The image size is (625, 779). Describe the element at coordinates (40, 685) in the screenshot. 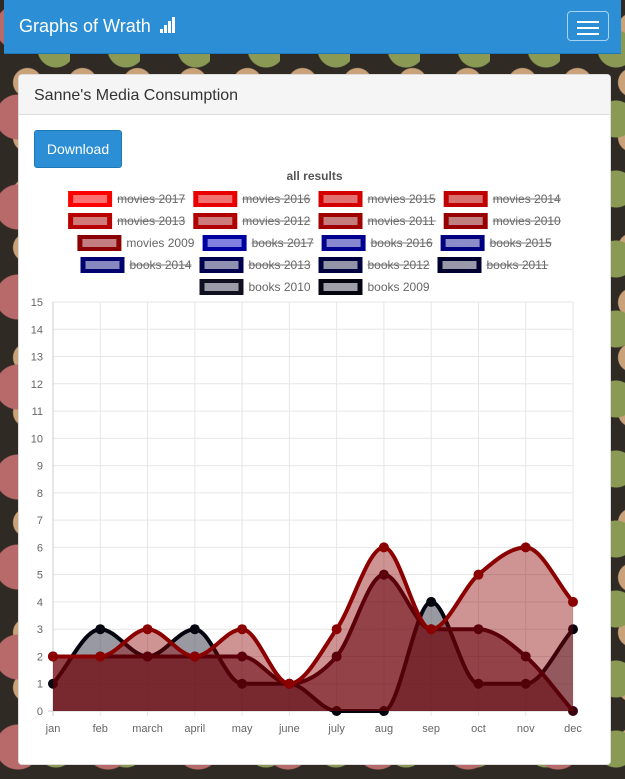

I see `y-tick-label: 1` at that location.